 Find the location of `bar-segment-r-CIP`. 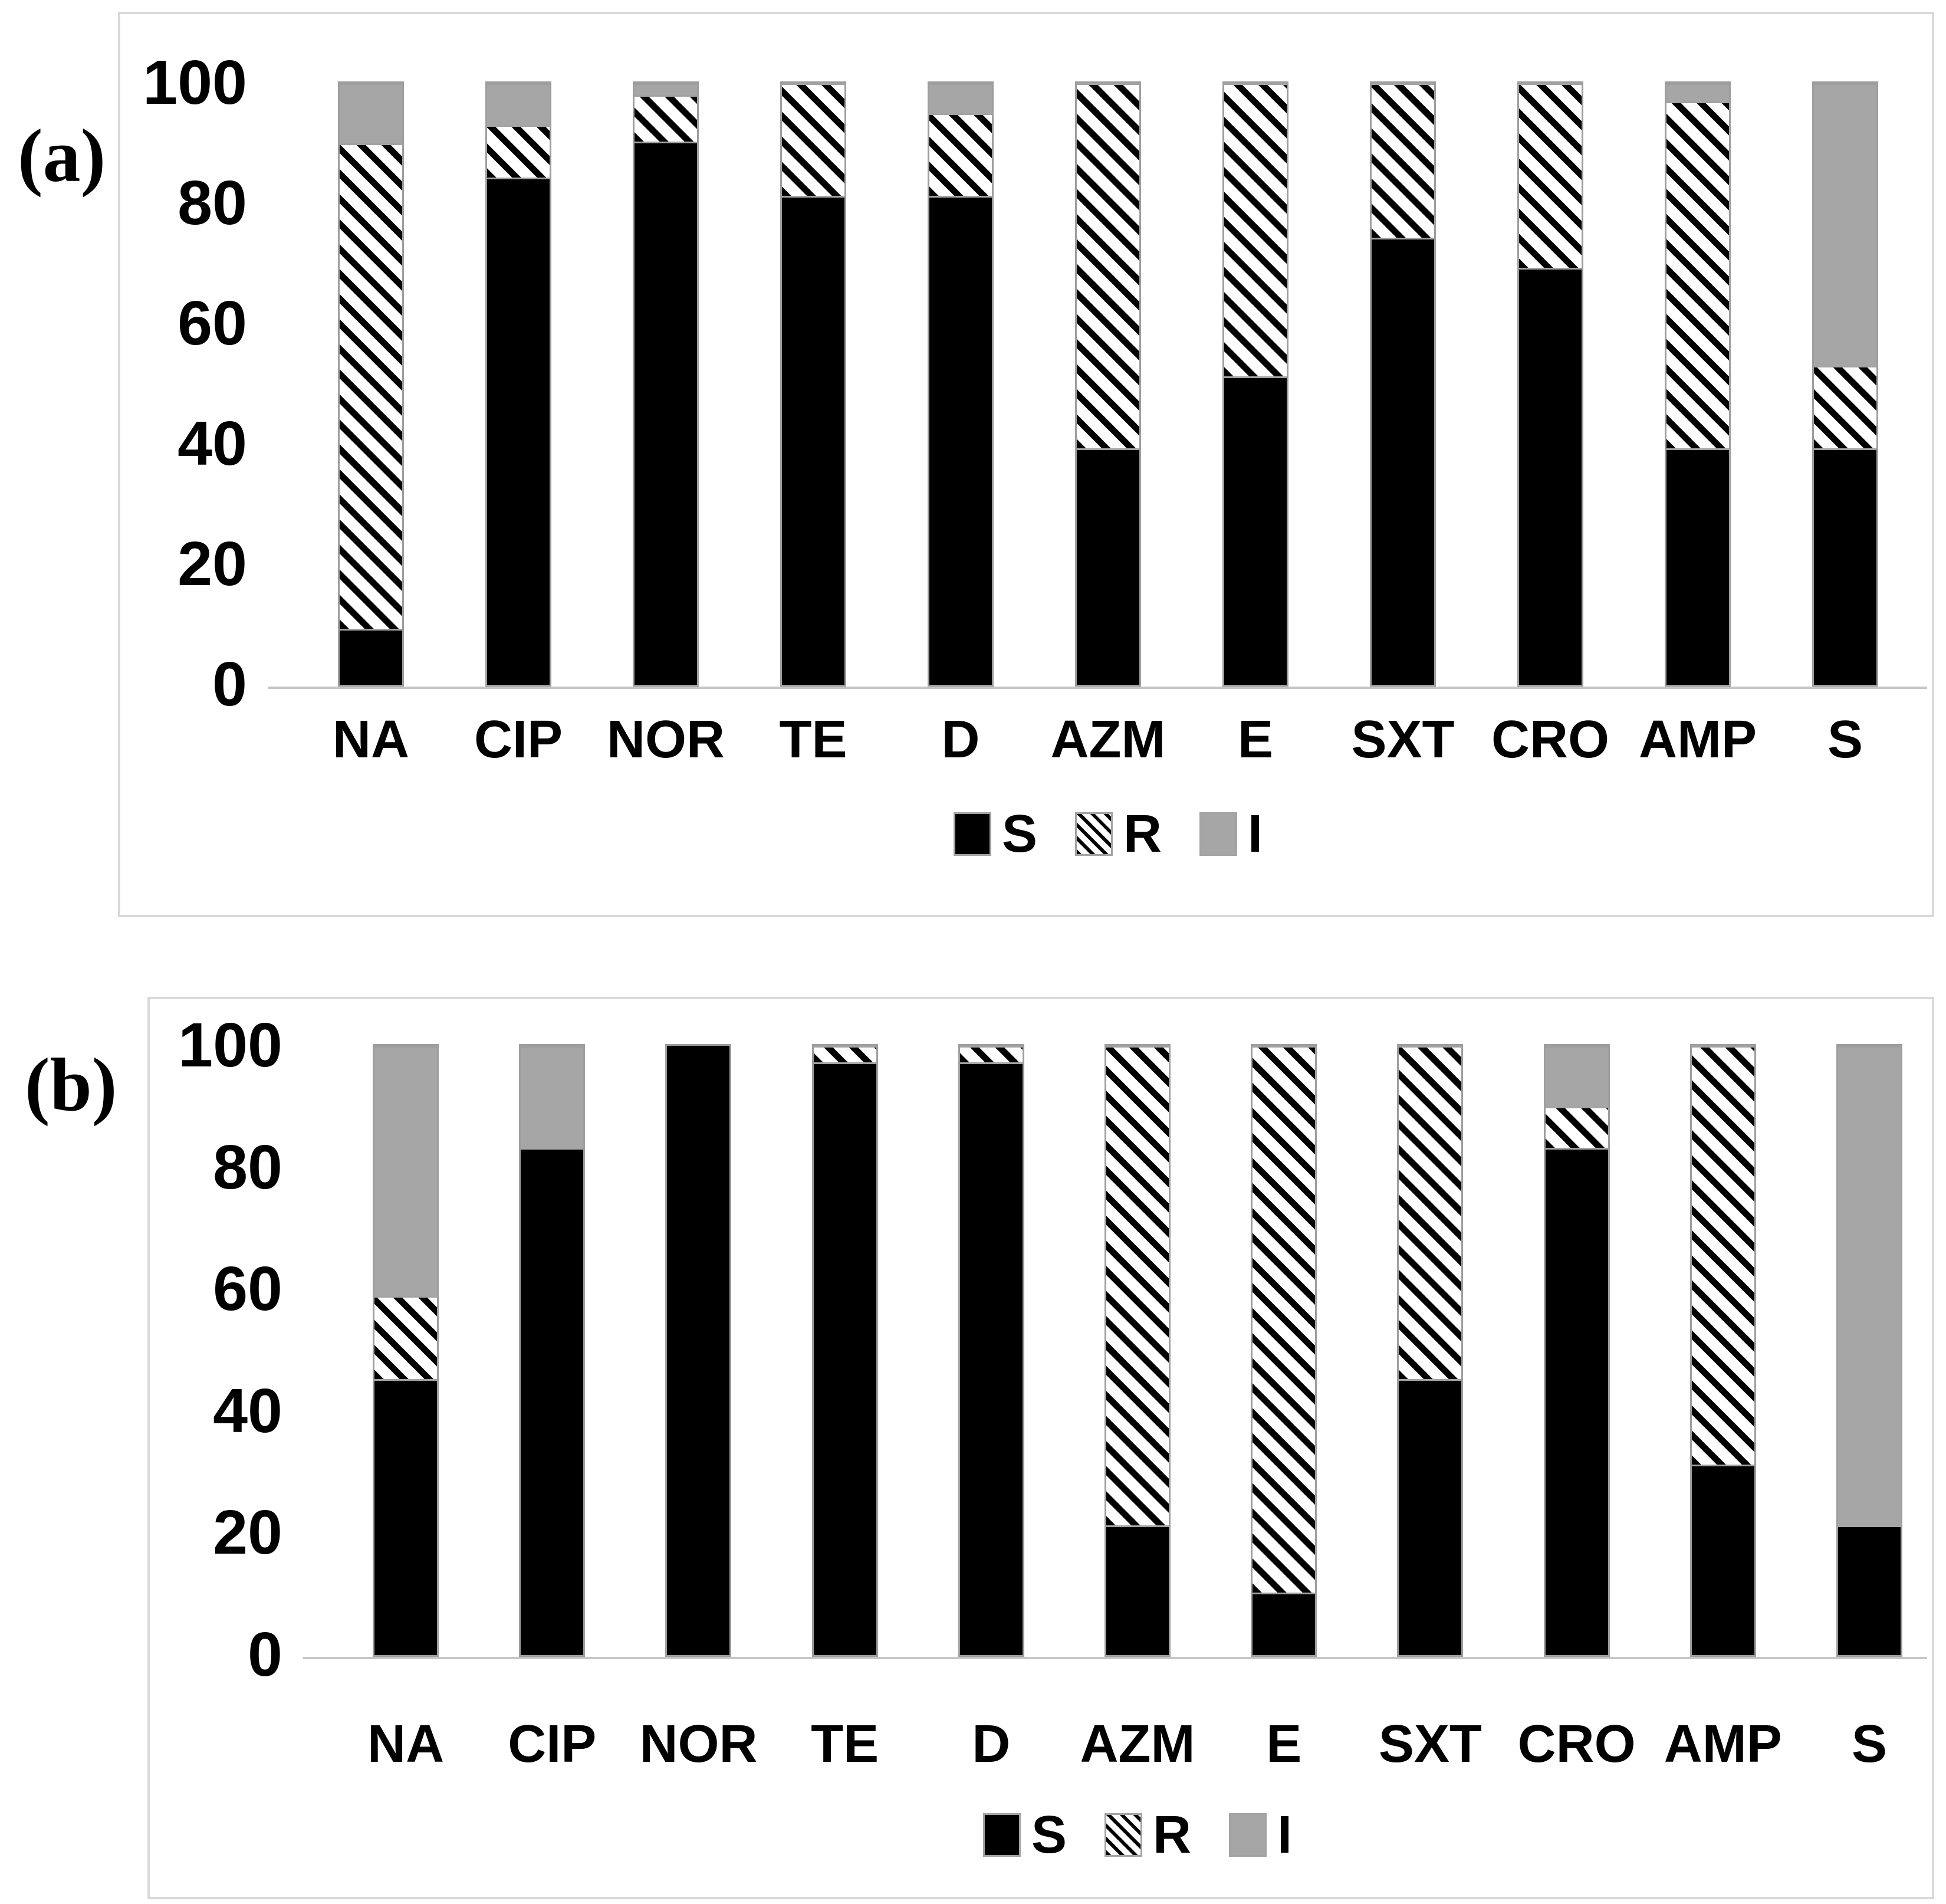

bar-segment-r-CIP is located at coordinates (518, 152).